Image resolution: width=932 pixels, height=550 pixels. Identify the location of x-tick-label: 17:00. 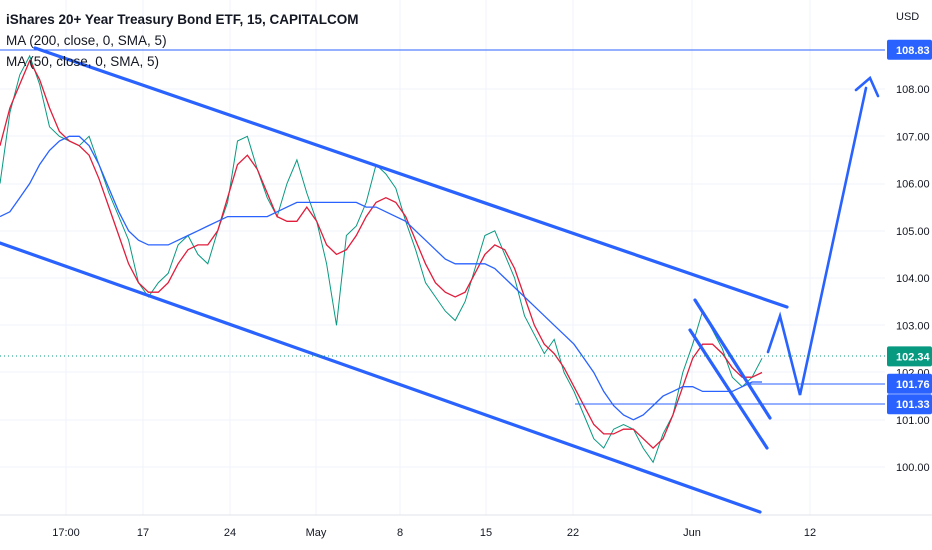
(66, 533).